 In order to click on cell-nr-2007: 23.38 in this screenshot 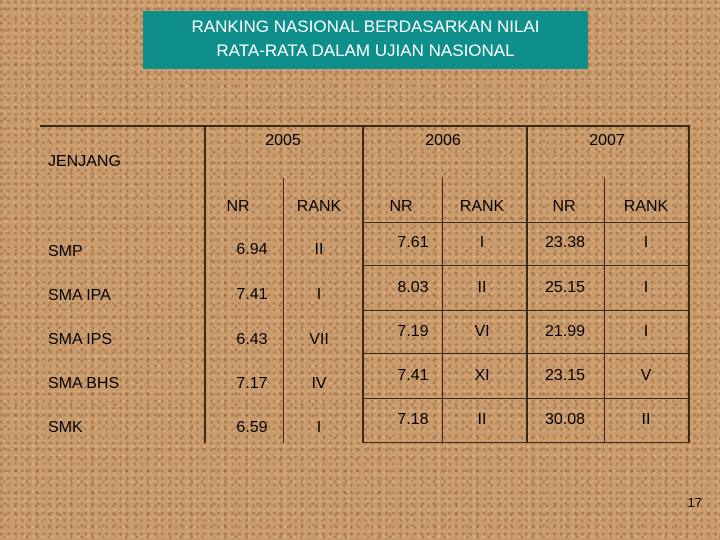, I will do `click(565, 242)`.